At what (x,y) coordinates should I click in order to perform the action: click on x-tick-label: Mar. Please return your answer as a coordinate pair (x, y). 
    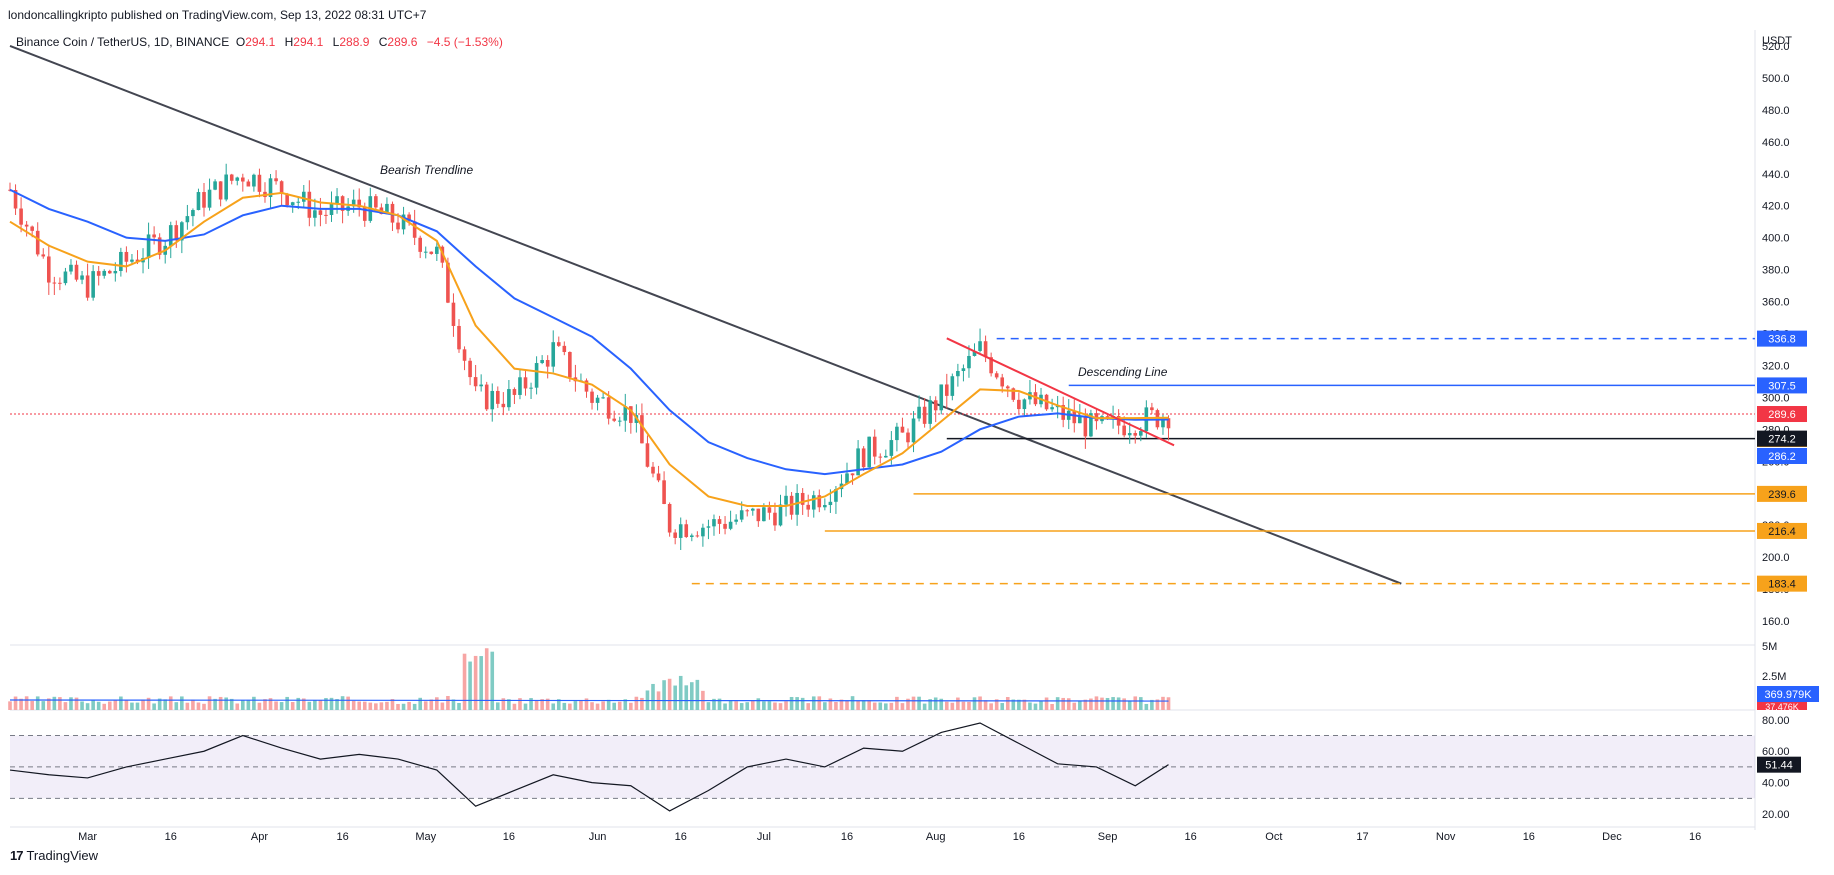
    Looking at the image, I should click on (87, 837).